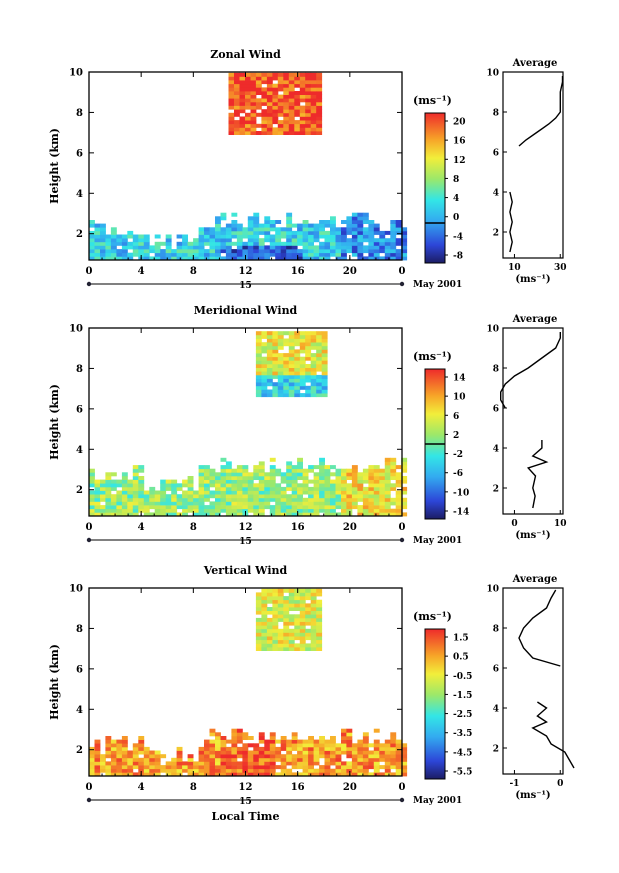  I want to click on average-profile-upper, so click(539, 628).